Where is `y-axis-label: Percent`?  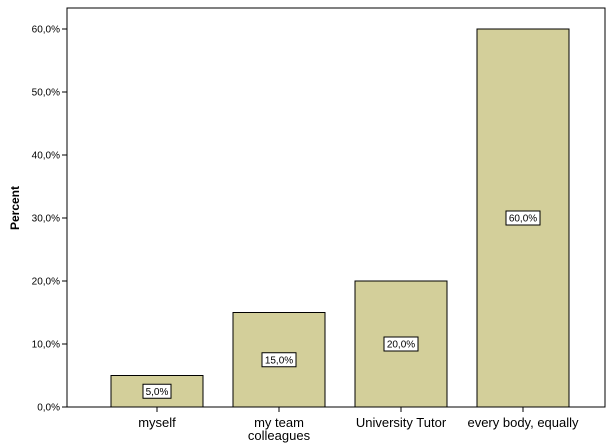
y-axis-label: Percent is located at coordinates (15, 208).